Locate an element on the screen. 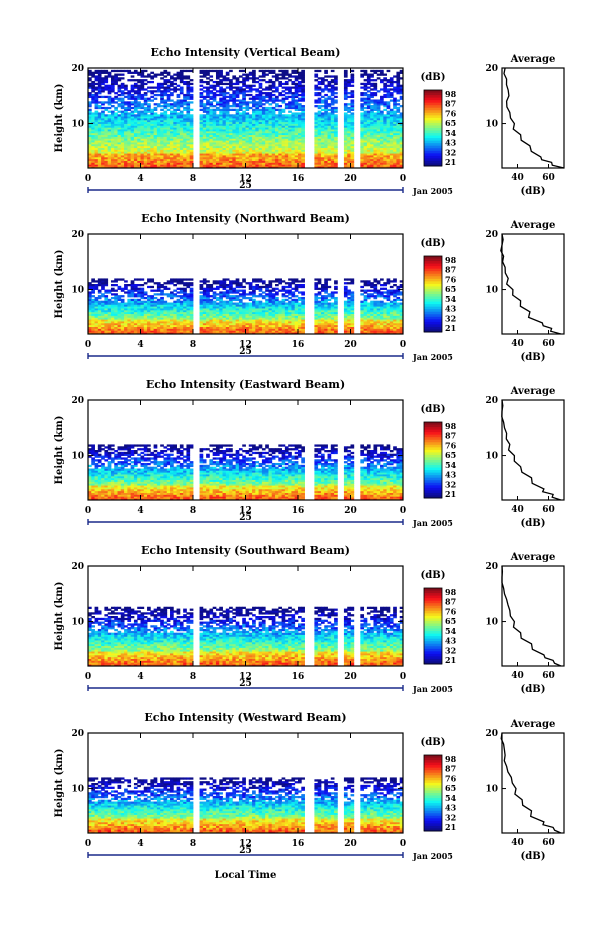 The height and width of the screenshot is (929, 616). x-tick-label: 0 is located at coordinates (88, 179).